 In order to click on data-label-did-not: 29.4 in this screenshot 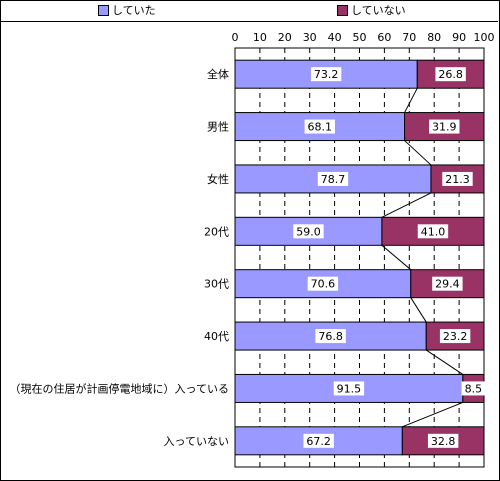, I will do `click(447, 284)`.